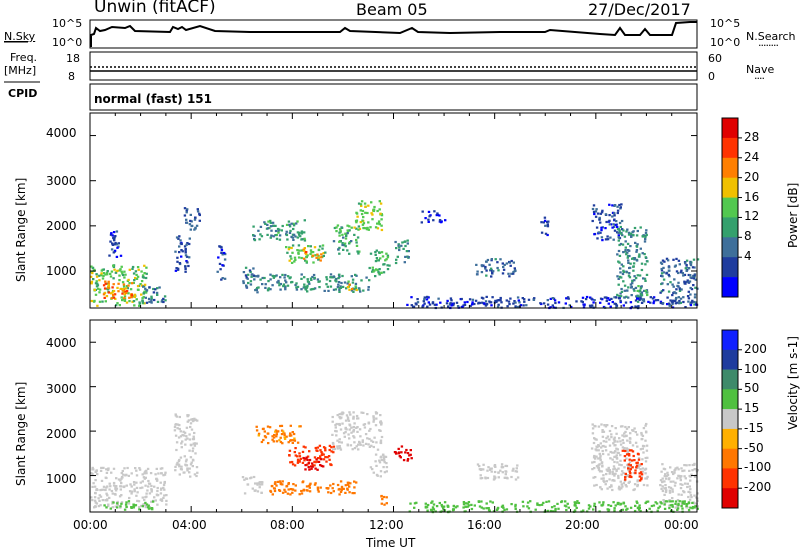 This screenshot has width=800, height=554. I want to click on nave-label: Nave, so click(760, 69).